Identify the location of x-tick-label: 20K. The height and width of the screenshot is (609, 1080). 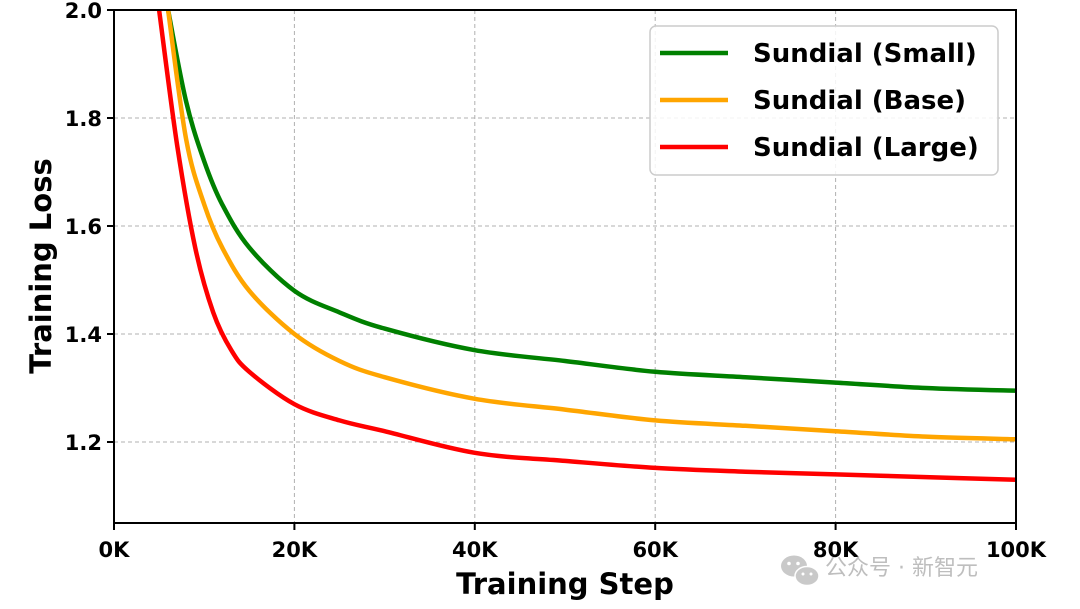
(295, 550).